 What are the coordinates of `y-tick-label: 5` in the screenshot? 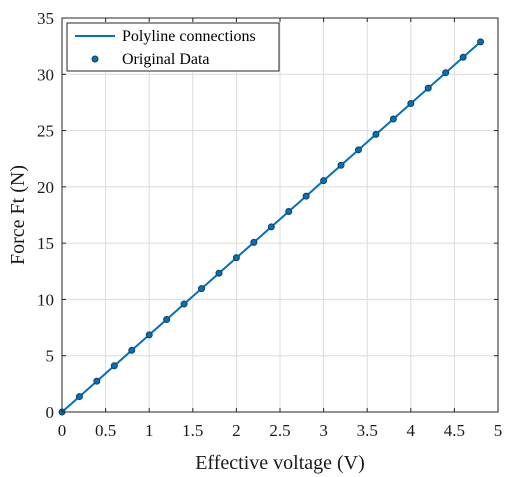 It's located at (50, 356).